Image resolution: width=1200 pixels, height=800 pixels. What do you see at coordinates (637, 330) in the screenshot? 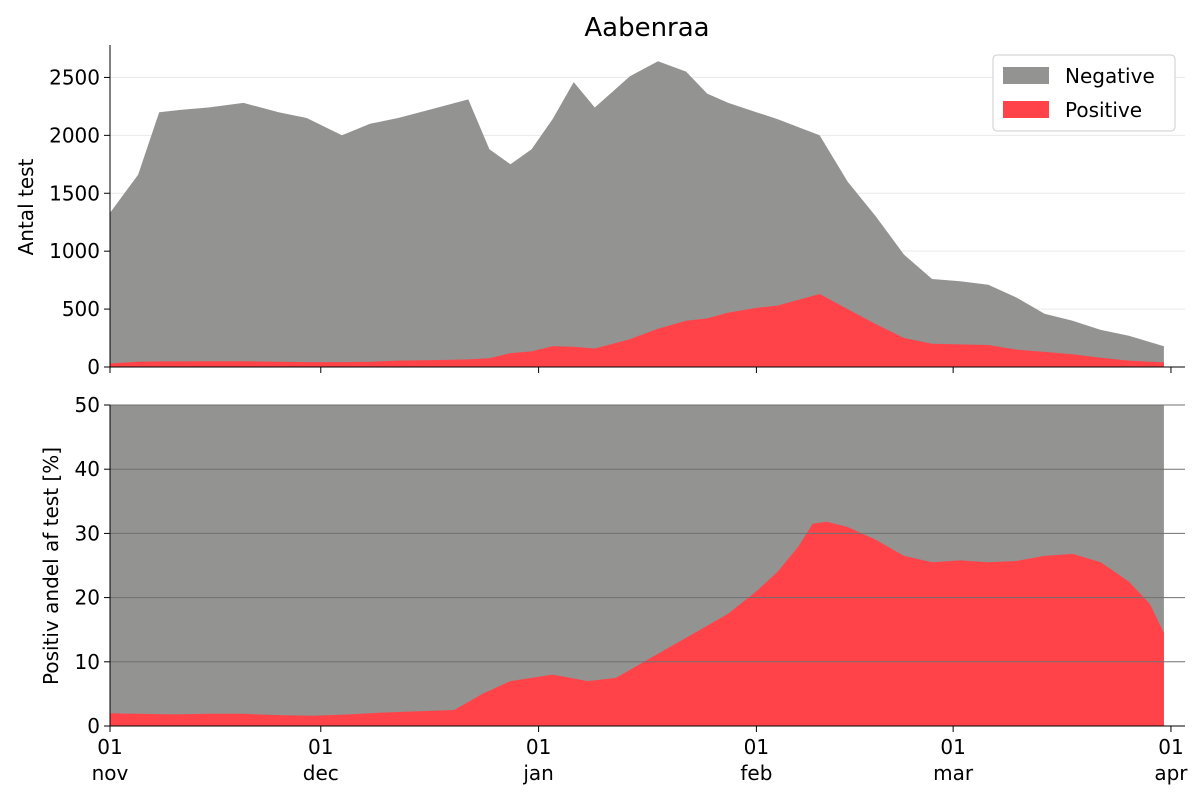
I see `area-positive` at bounding box center [637, 330].